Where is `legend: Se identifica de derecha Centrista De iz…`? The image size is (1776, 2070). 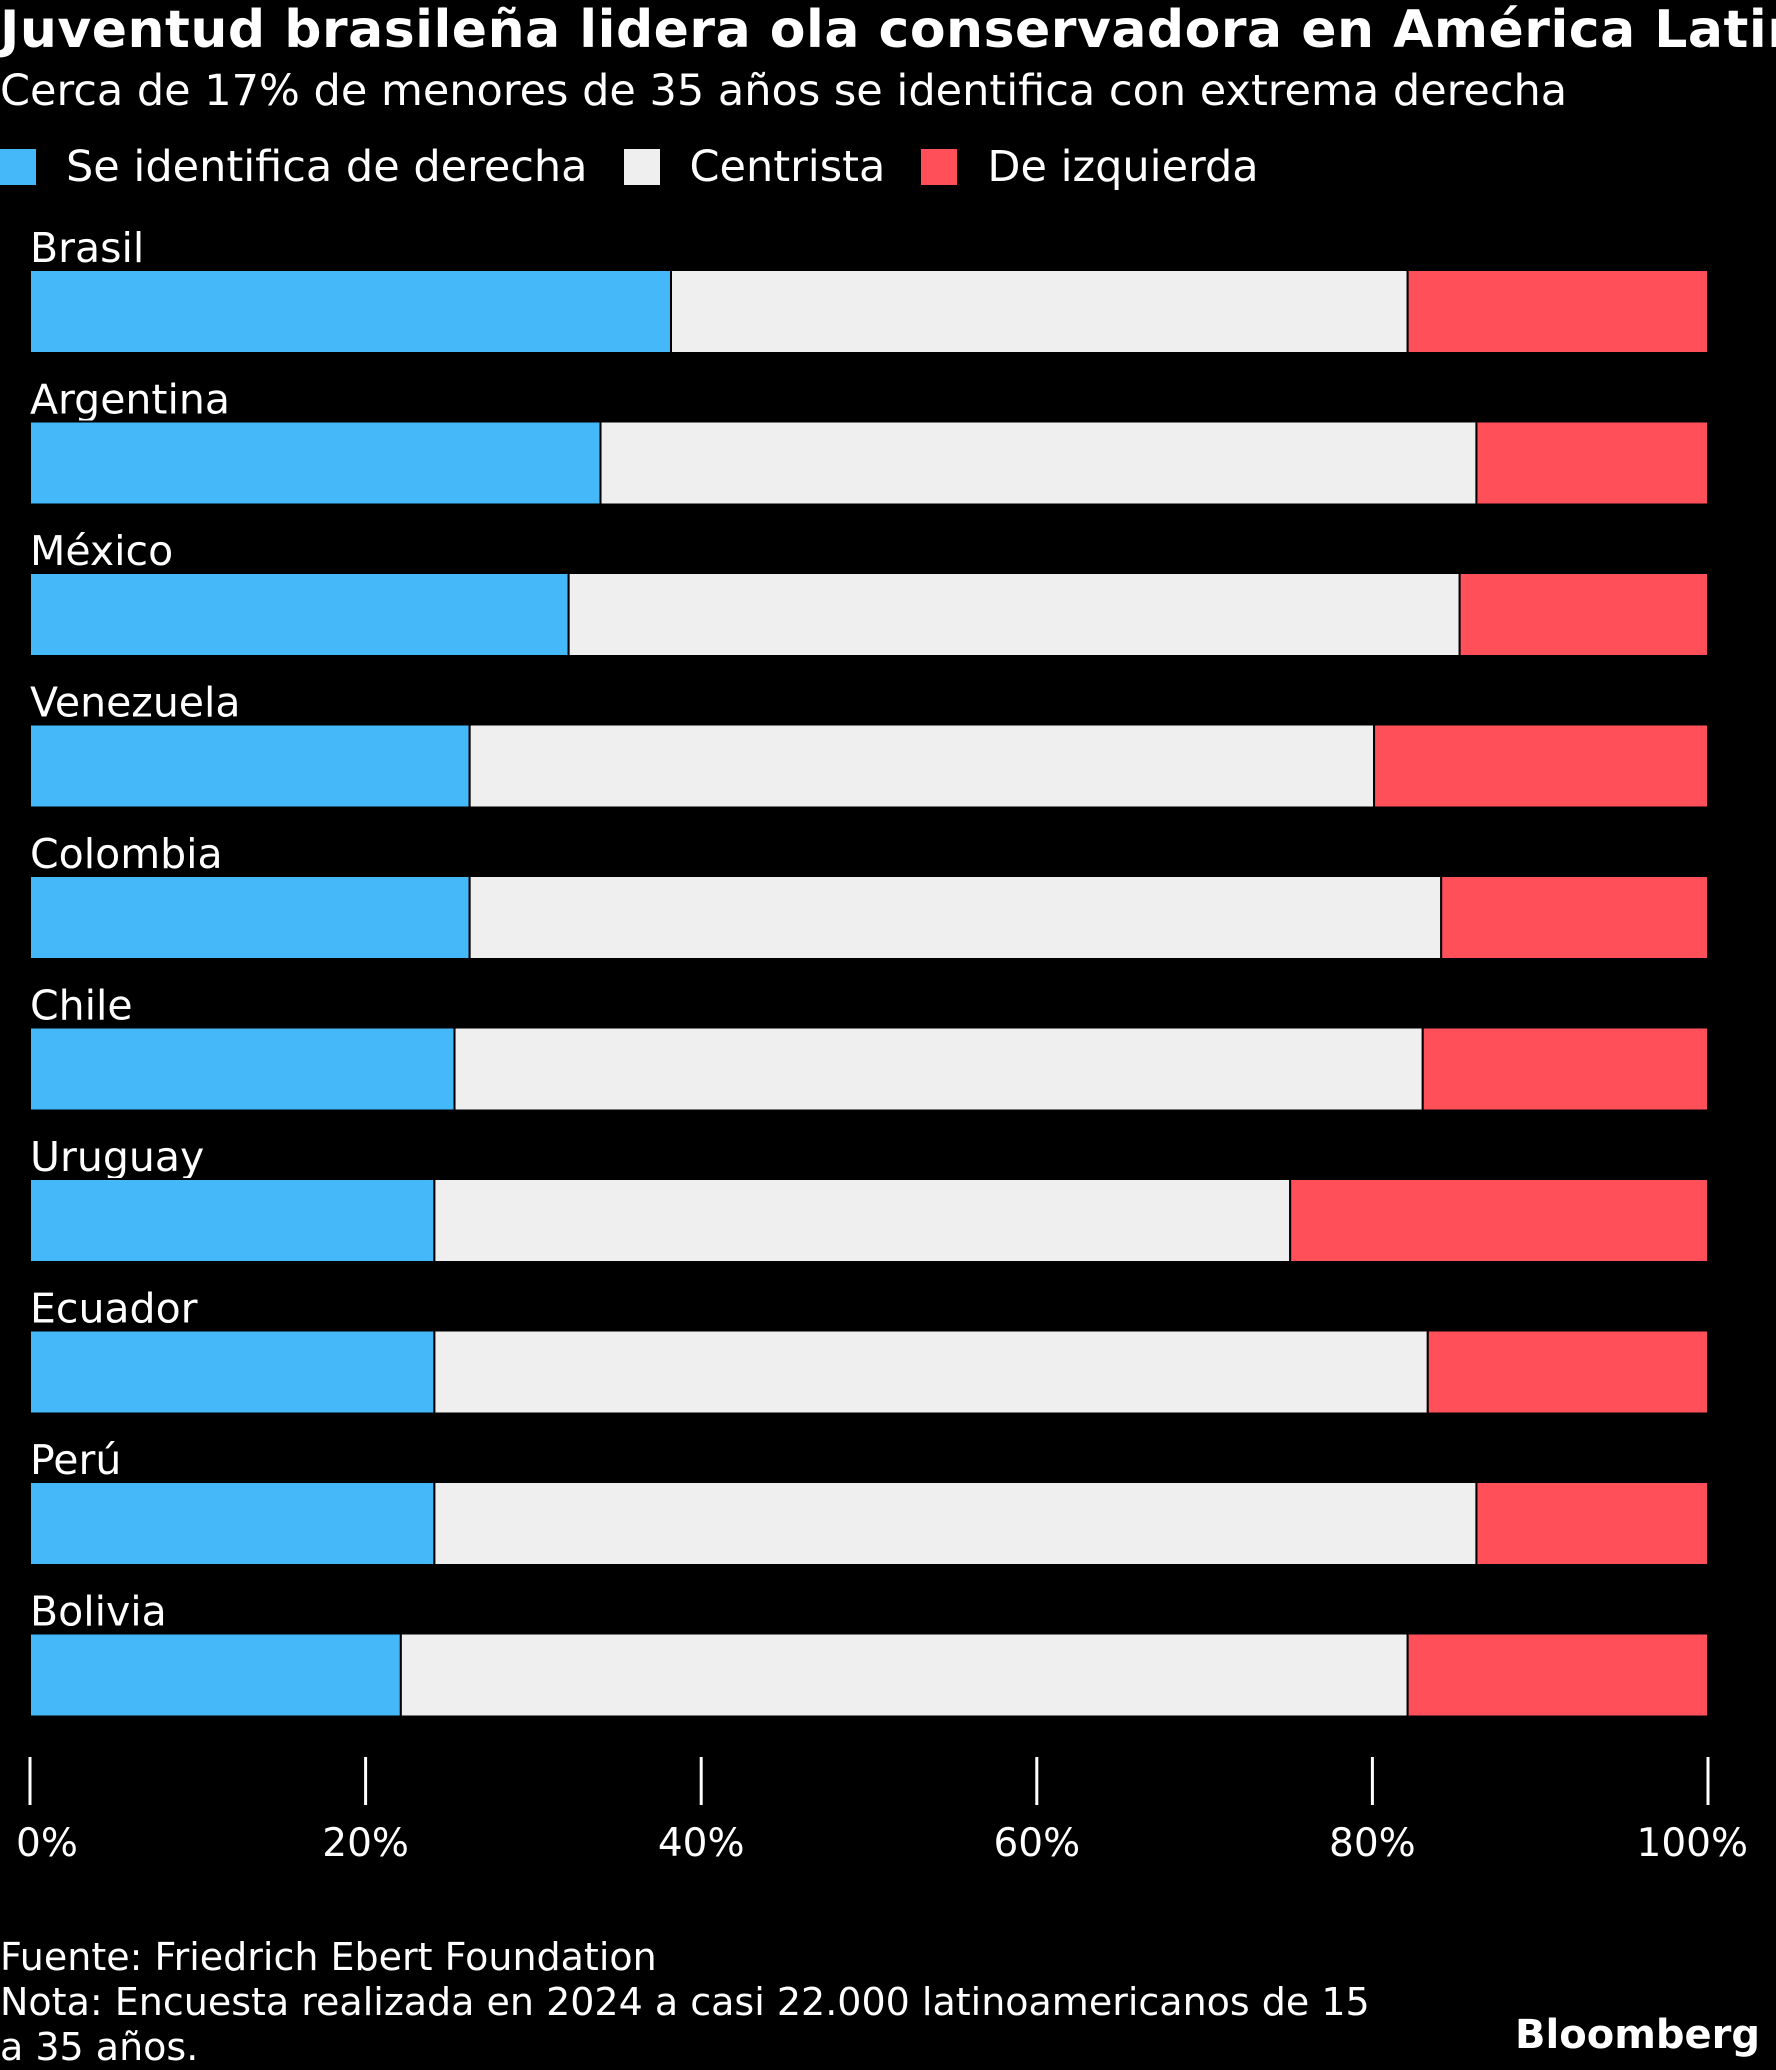
legend: Se identifica de derecha Centrista De iz… is located at coordinates (647, 167).